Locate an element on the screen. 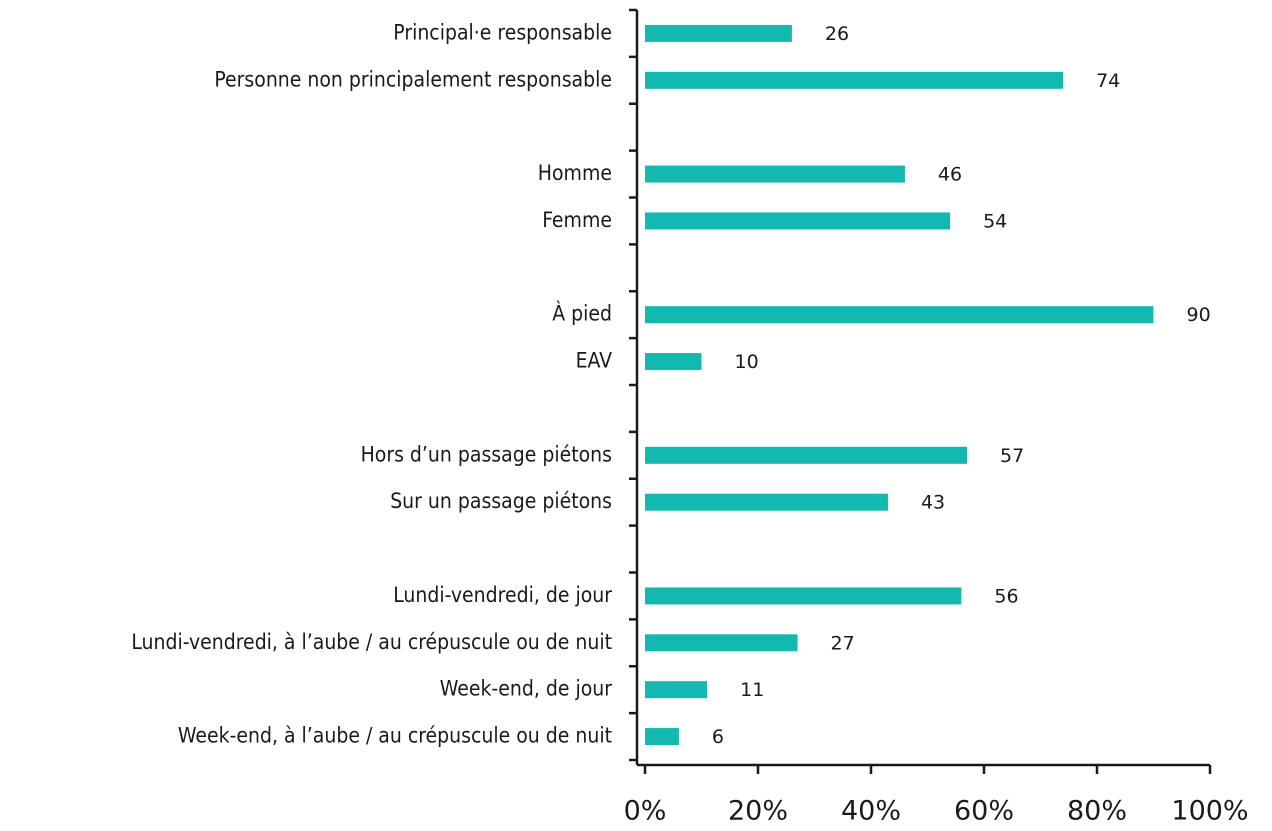 Image resolution: width=1272 pixels, height=831 pixels. x-tick-label: 100% is located at coordinates (1209, 811).